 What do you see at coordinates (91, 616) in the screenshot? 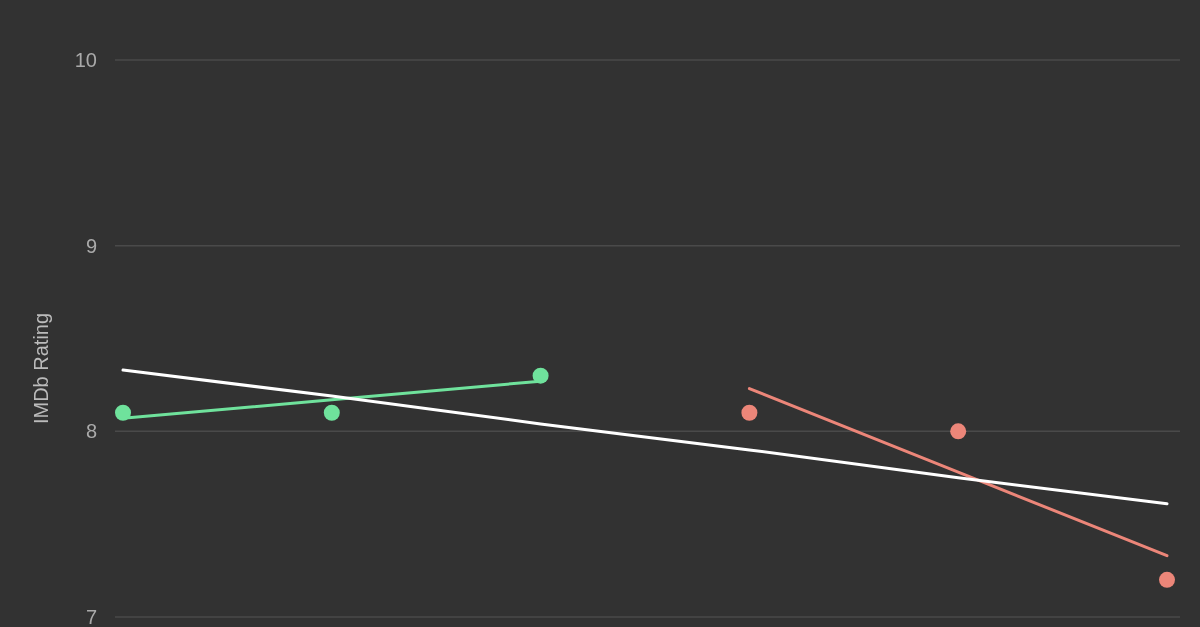
I see `y-tick-label: 7` at bounding box center [91, 616].